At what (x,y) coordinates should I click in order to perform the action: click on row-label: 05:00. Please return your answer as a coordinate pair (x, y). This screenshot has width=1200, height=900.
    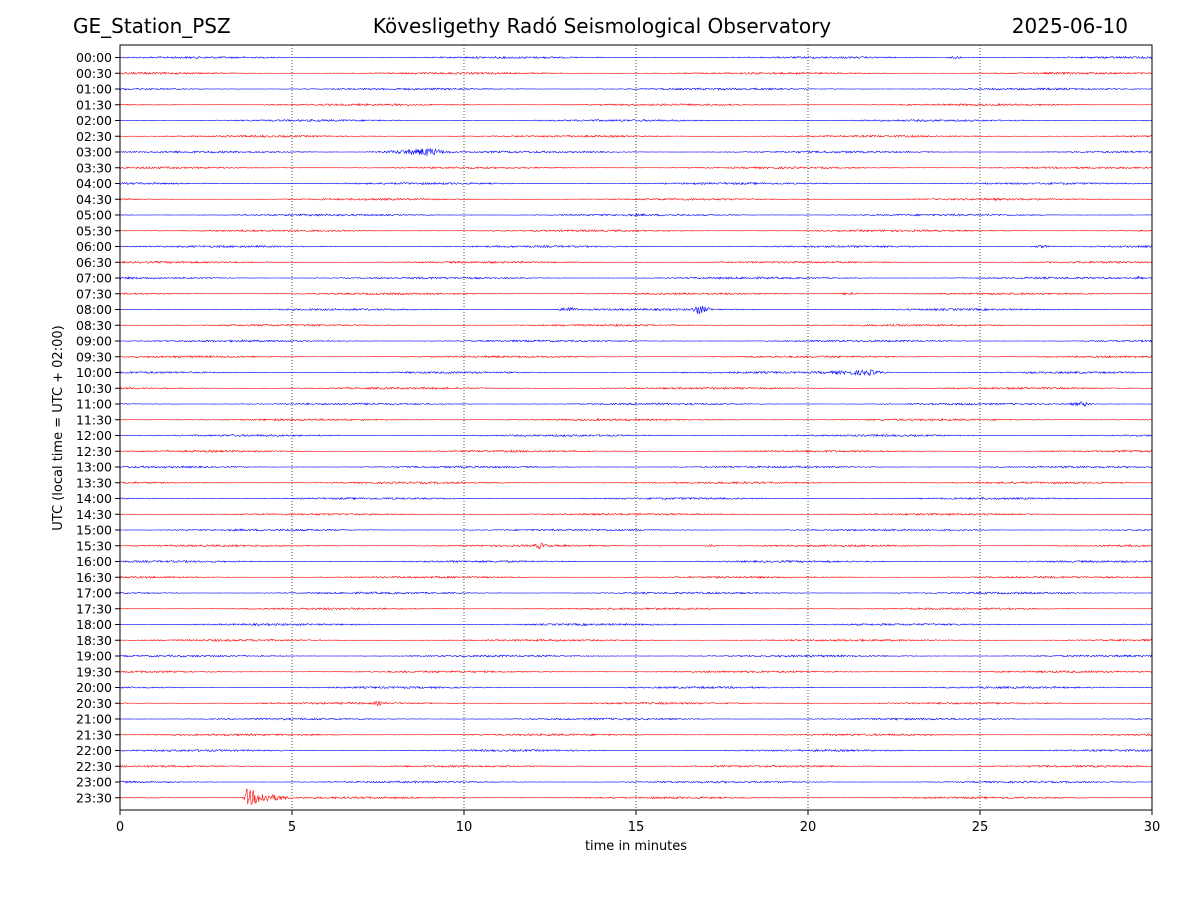
    Looking at the image, I should click on (94, 215).